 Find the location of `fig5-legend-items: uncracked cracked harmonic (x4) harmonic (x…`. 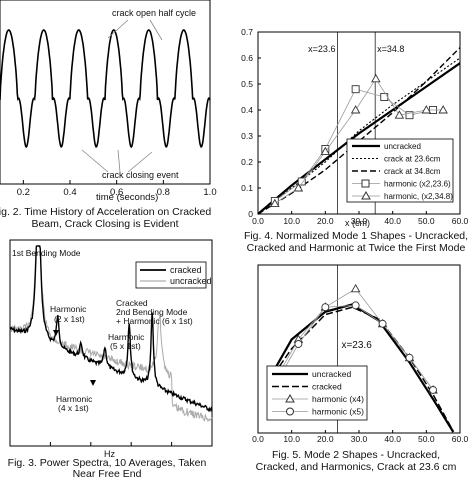

fig5-legend-items: uncracked cracked harmonic (x4) harmonic (x… is located at coordinates (318, 393).